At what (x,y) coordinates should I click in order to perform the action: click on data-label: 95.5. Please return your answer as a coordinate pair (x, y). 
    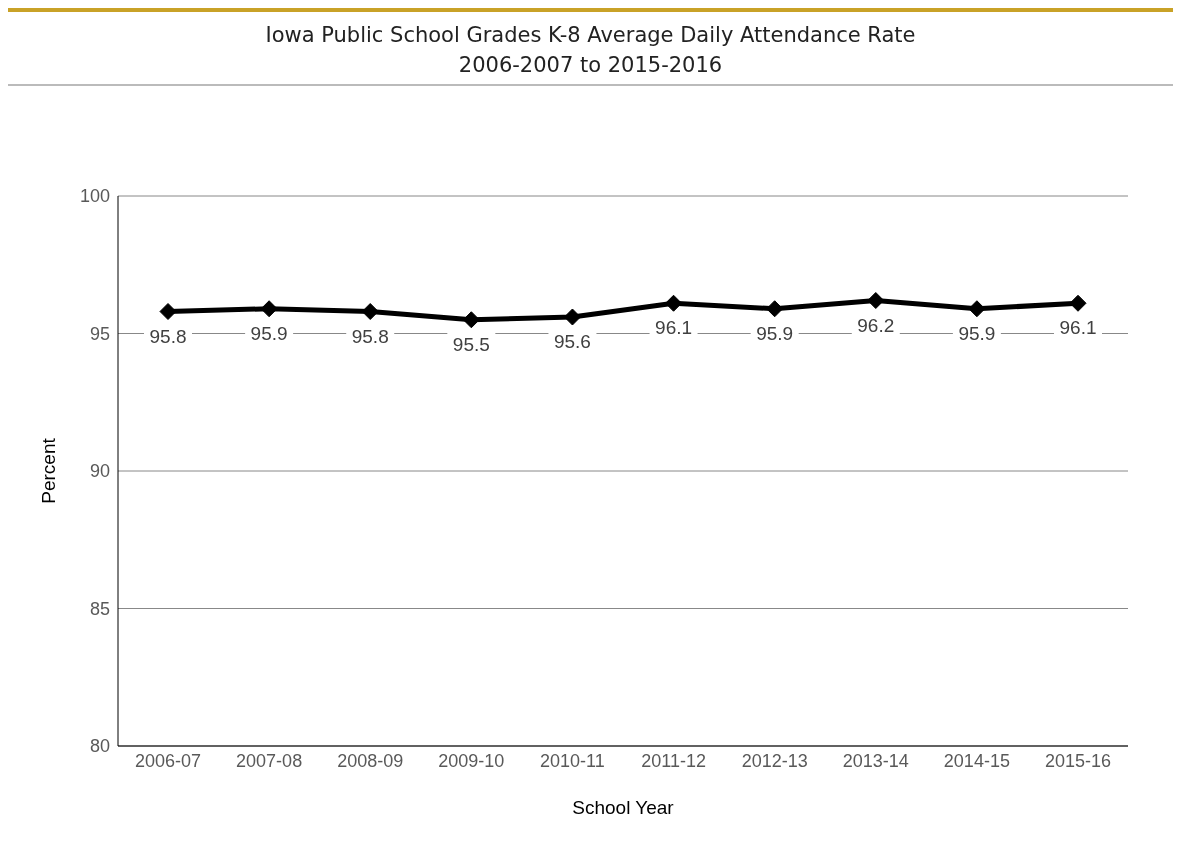
    Looking at the image, I should click on (471, 344).